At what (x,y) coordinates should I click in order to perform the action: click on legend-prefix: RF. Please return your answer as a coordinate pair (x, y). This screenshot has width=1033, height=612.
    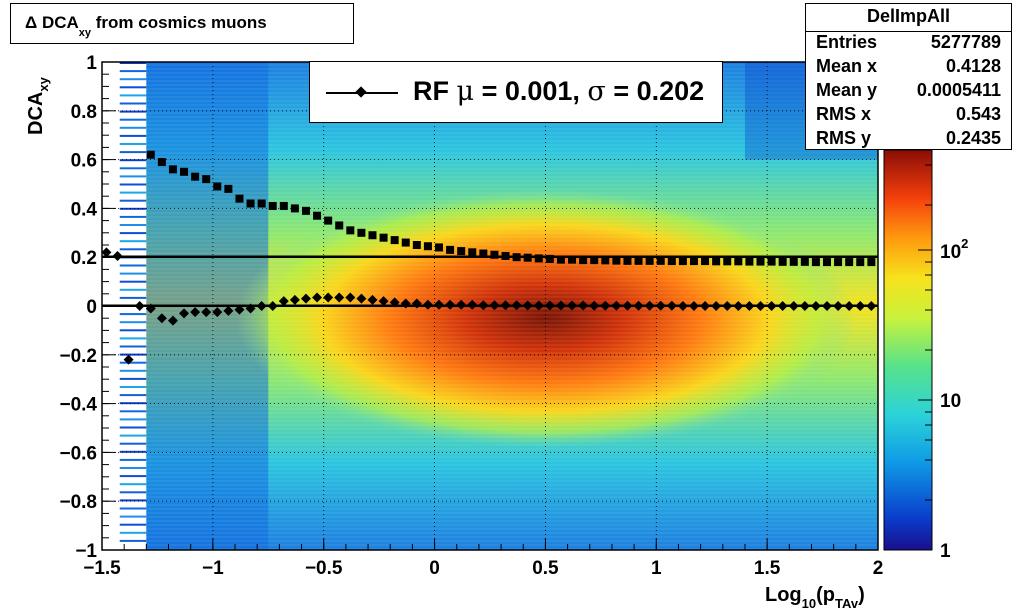
    Looking at the image, I should click on (435, 91).